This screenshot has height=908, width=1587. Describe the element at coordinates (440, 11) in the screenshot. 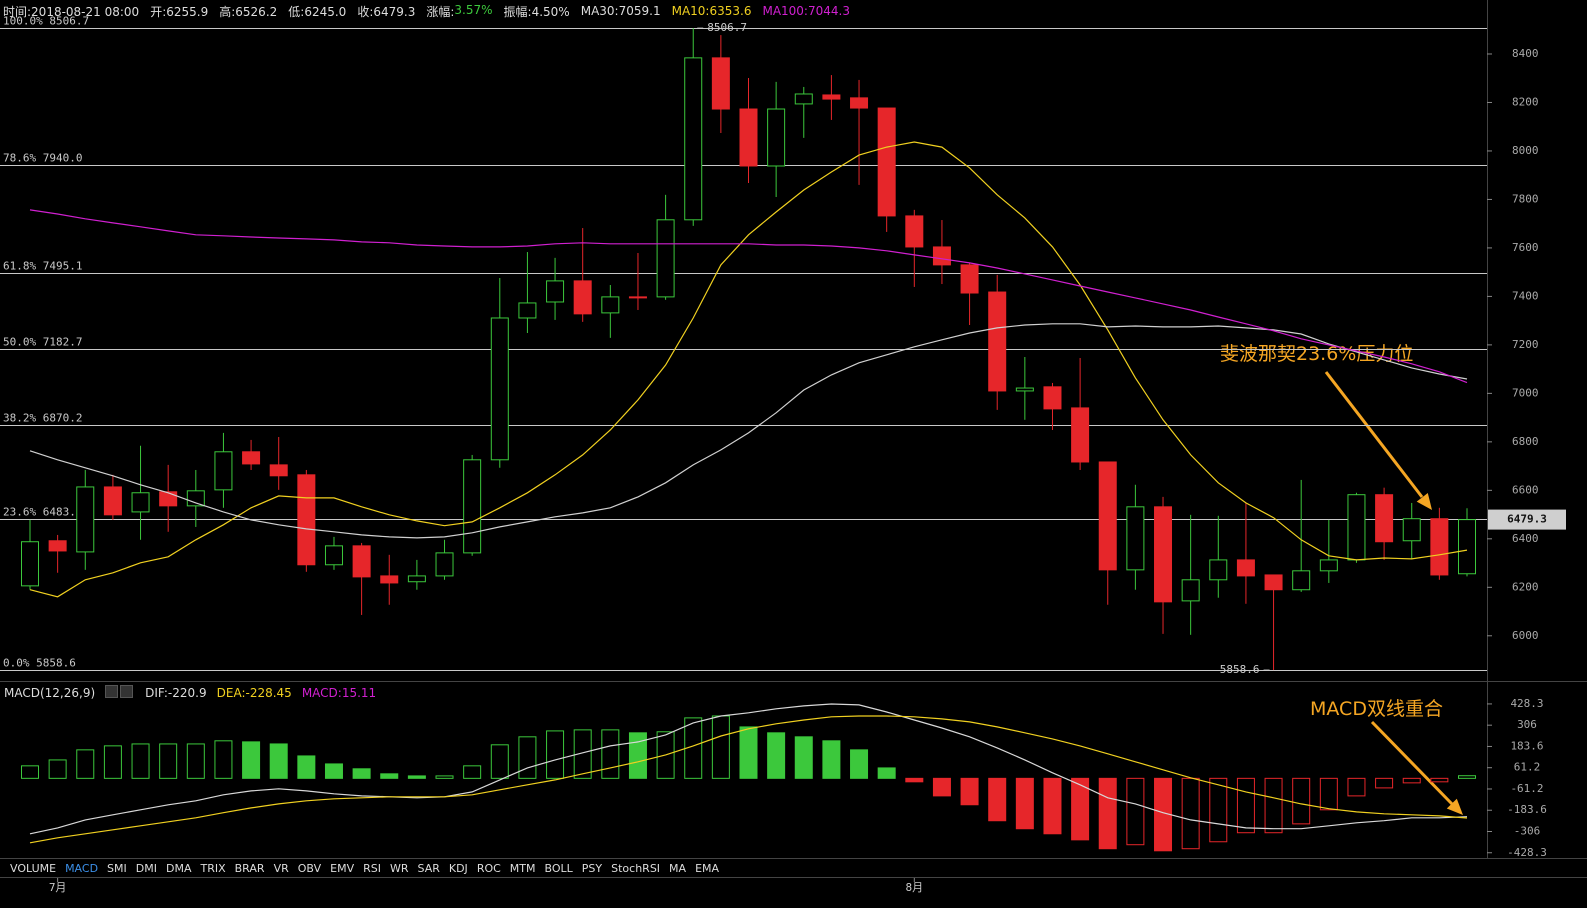

I see `info-text: 涨幅:` at that location.